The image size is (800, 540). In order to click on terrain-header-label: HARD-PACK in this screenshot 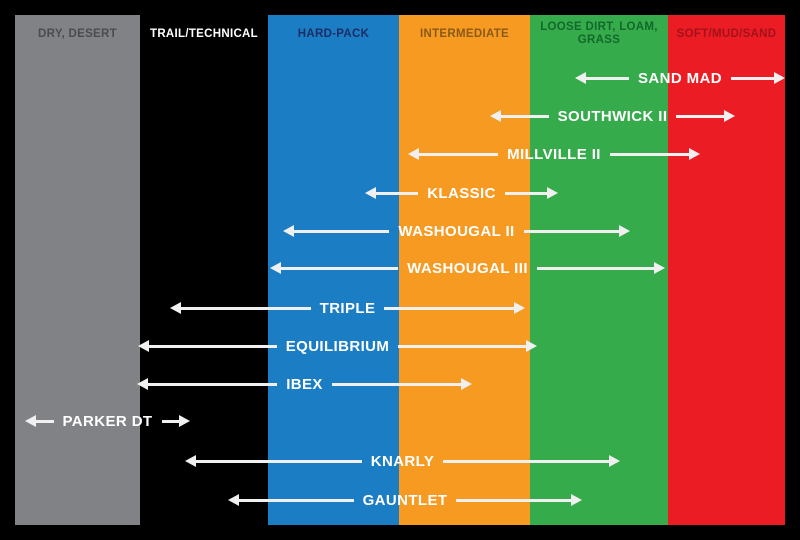, I will do `click(333, 33)`.